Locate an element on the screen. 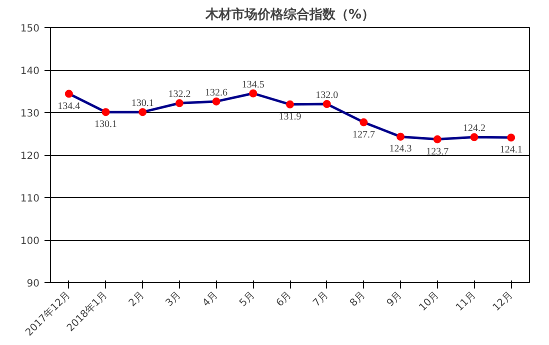 The image size is (549, 345). y-tick-label: 140 is located at coordinates (30, 71).